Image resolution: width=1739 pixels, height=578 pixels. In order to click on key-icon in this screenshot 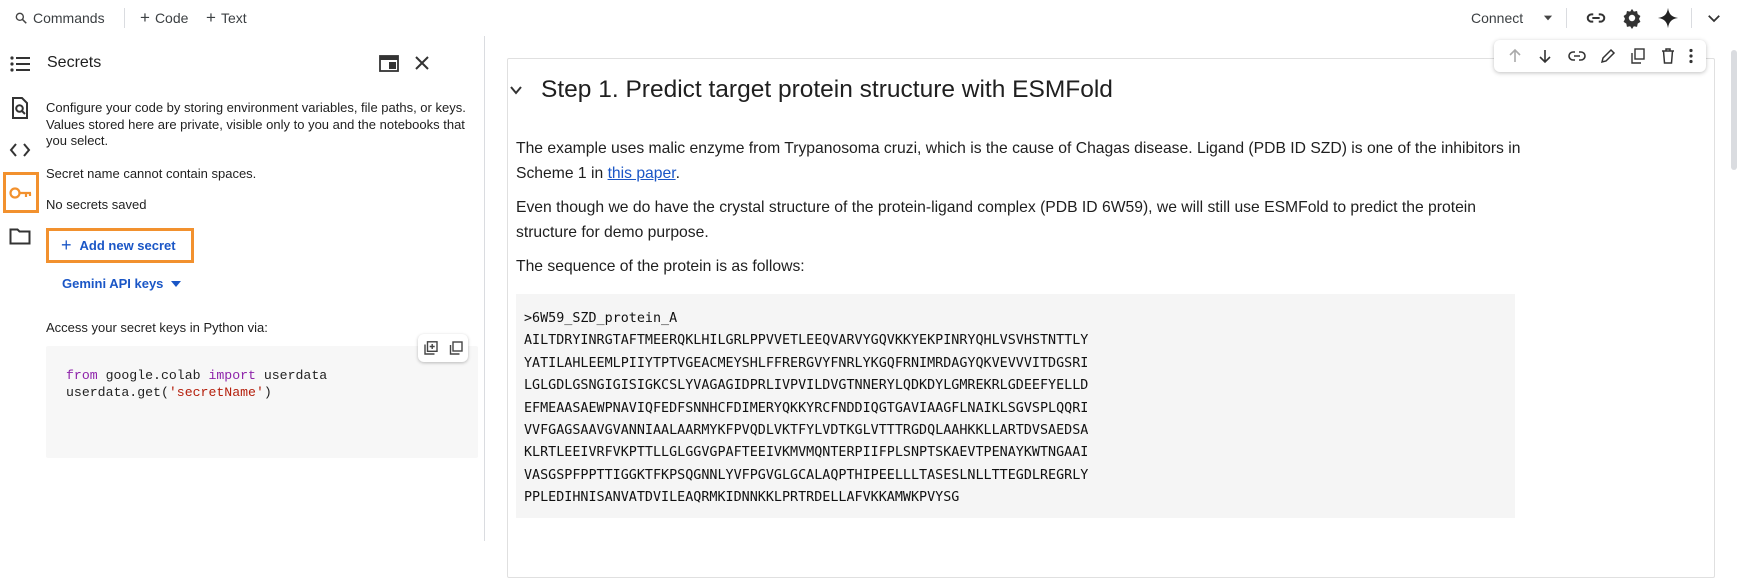, I will do `click(21, 193)`.